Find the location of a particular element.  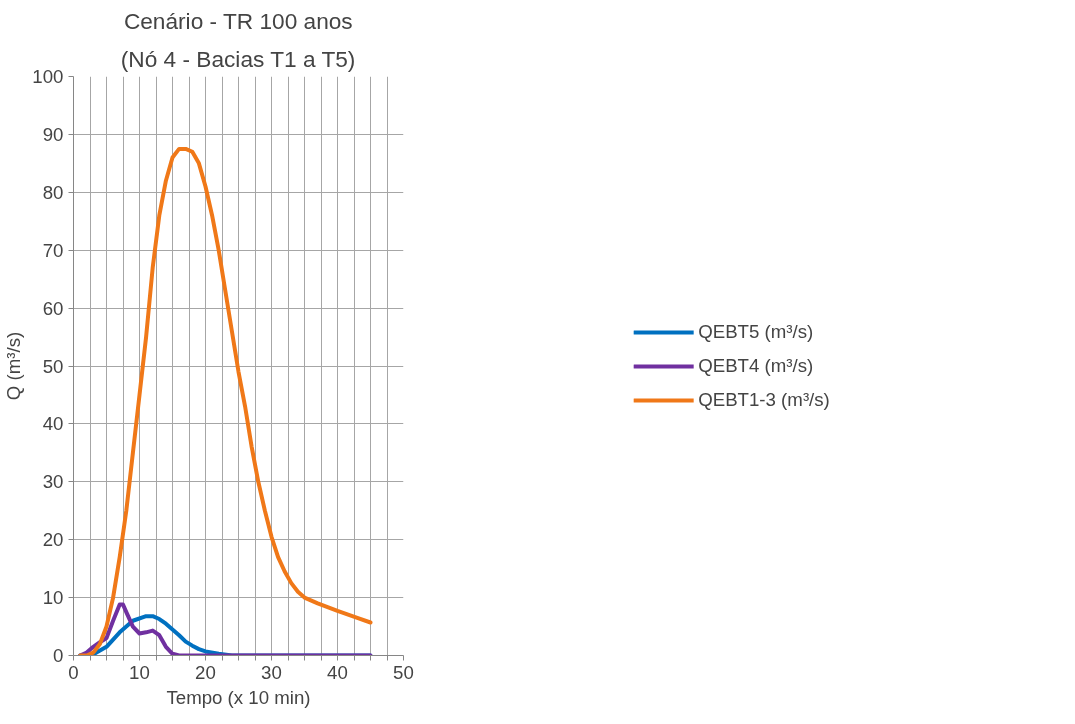

y-tick-label: 50 is located at coordinates (53, 366).